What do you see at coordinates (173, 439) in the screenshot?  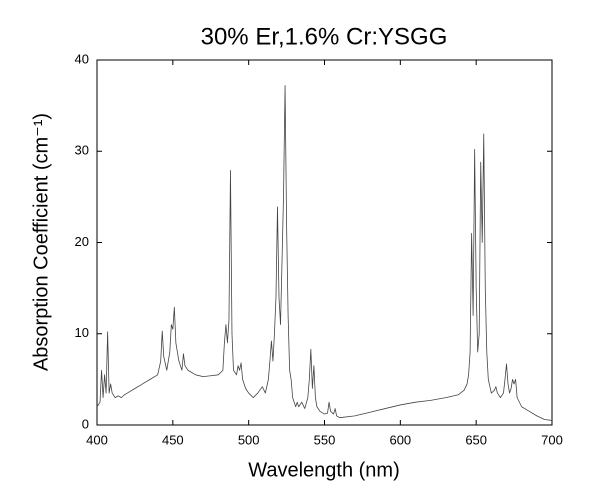 I see `x-tick-label: 450` at bounding box center [173, 439].